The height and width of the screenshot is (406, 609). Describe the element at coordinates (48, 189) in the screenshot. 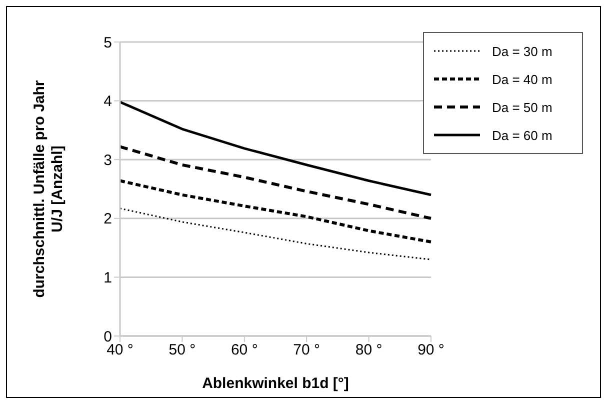

I see `y-axis-title: durchschnittl. Unfälle pro Jahr U/J [Anzahl]` at that location.